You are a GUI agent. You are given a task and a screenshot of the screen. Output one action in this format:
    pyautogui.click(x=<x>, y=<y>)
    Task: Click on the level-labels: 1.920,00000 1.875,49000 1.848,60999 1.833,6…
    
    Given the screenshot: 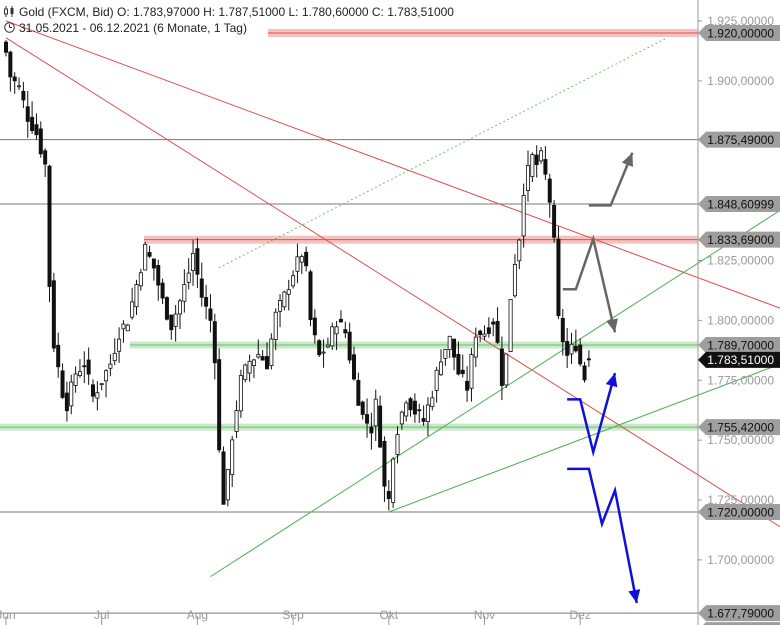 What is the action you would take?
    pyautogui.click(x=739, y=324)
    